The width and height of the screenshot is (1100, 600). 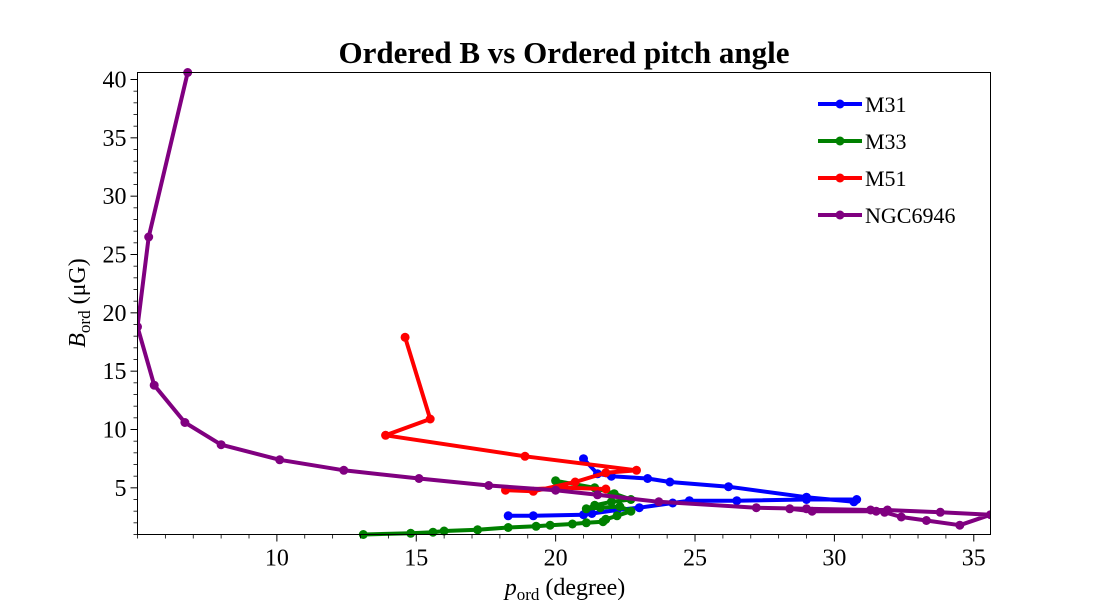 What do you see at coordinates (115, 197) in the screenshot?
I see `y-tick-label: 30` at bounding box center [115, 197].